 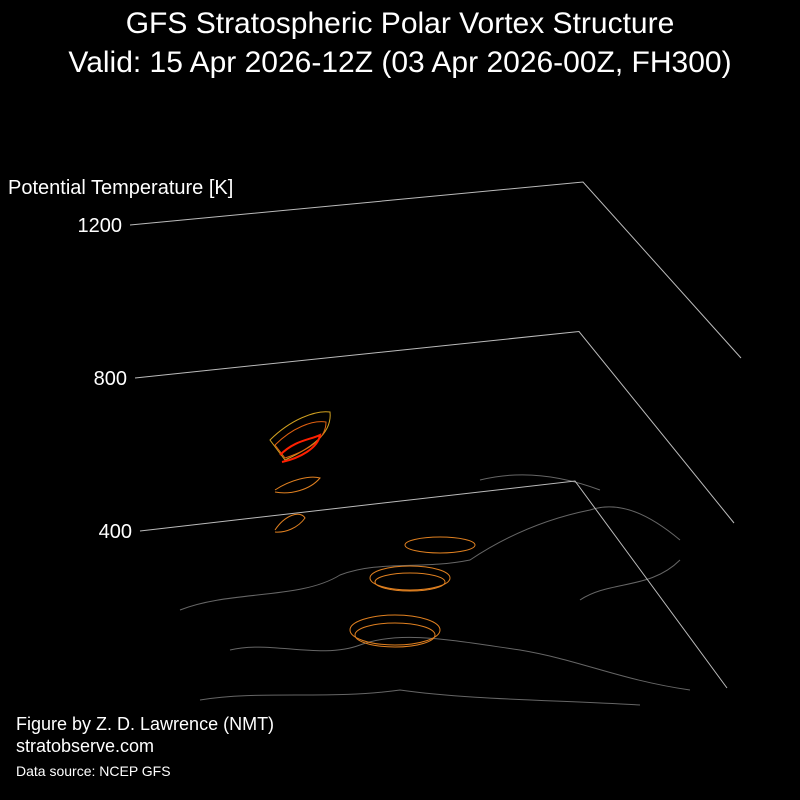 What do you see at coordinates (300, 437) in the screenshot?
I see `contours-high` at bounding box center [300, 437].